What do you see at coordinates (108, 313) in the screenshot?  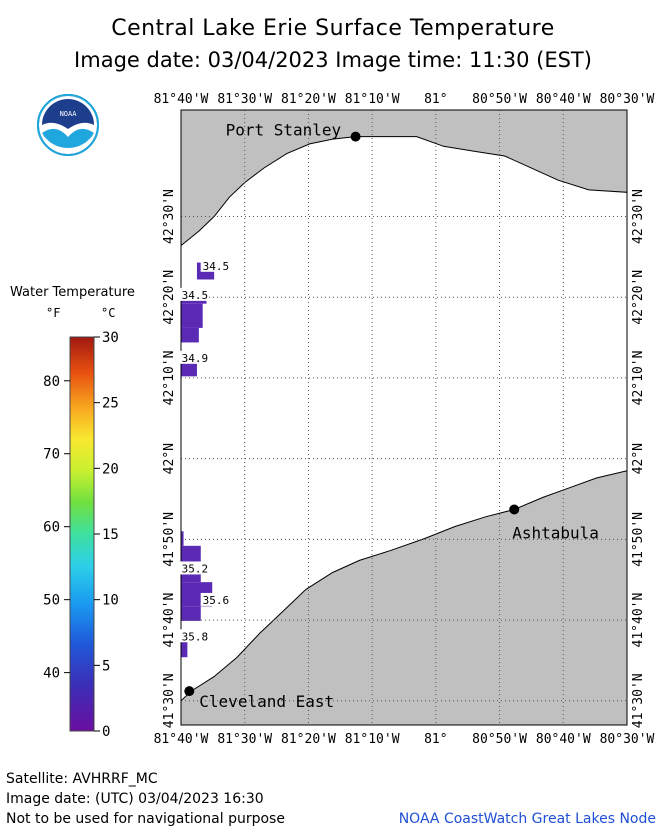 I see `unit-celsius: °C` at bounding box center [108, 313].